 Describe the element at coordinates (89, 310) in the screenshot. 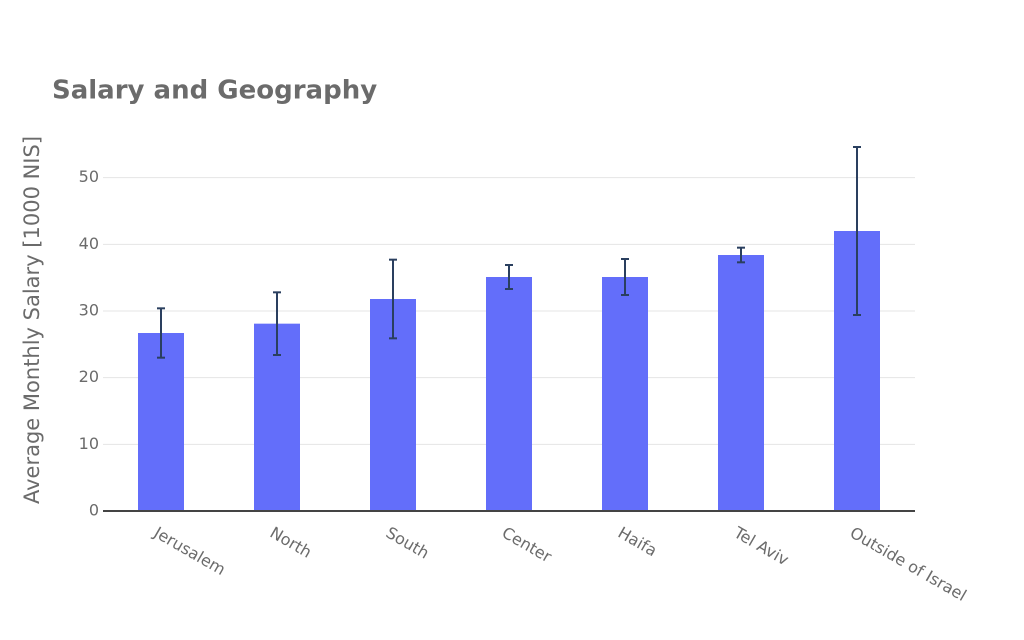

I see `y-tick-label: 30` at that location.